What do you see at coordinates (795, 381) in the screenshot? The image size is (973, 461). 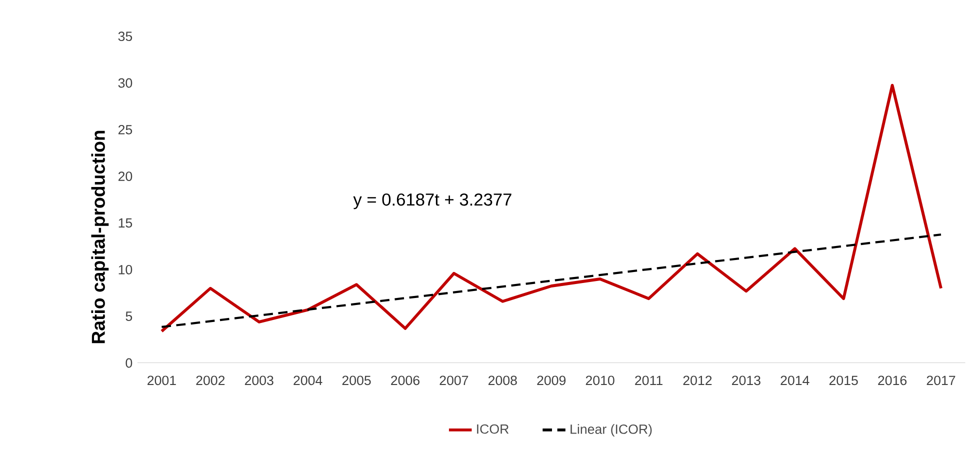 I see `x-tick-label: 2014` at bounding box center [795, 381].